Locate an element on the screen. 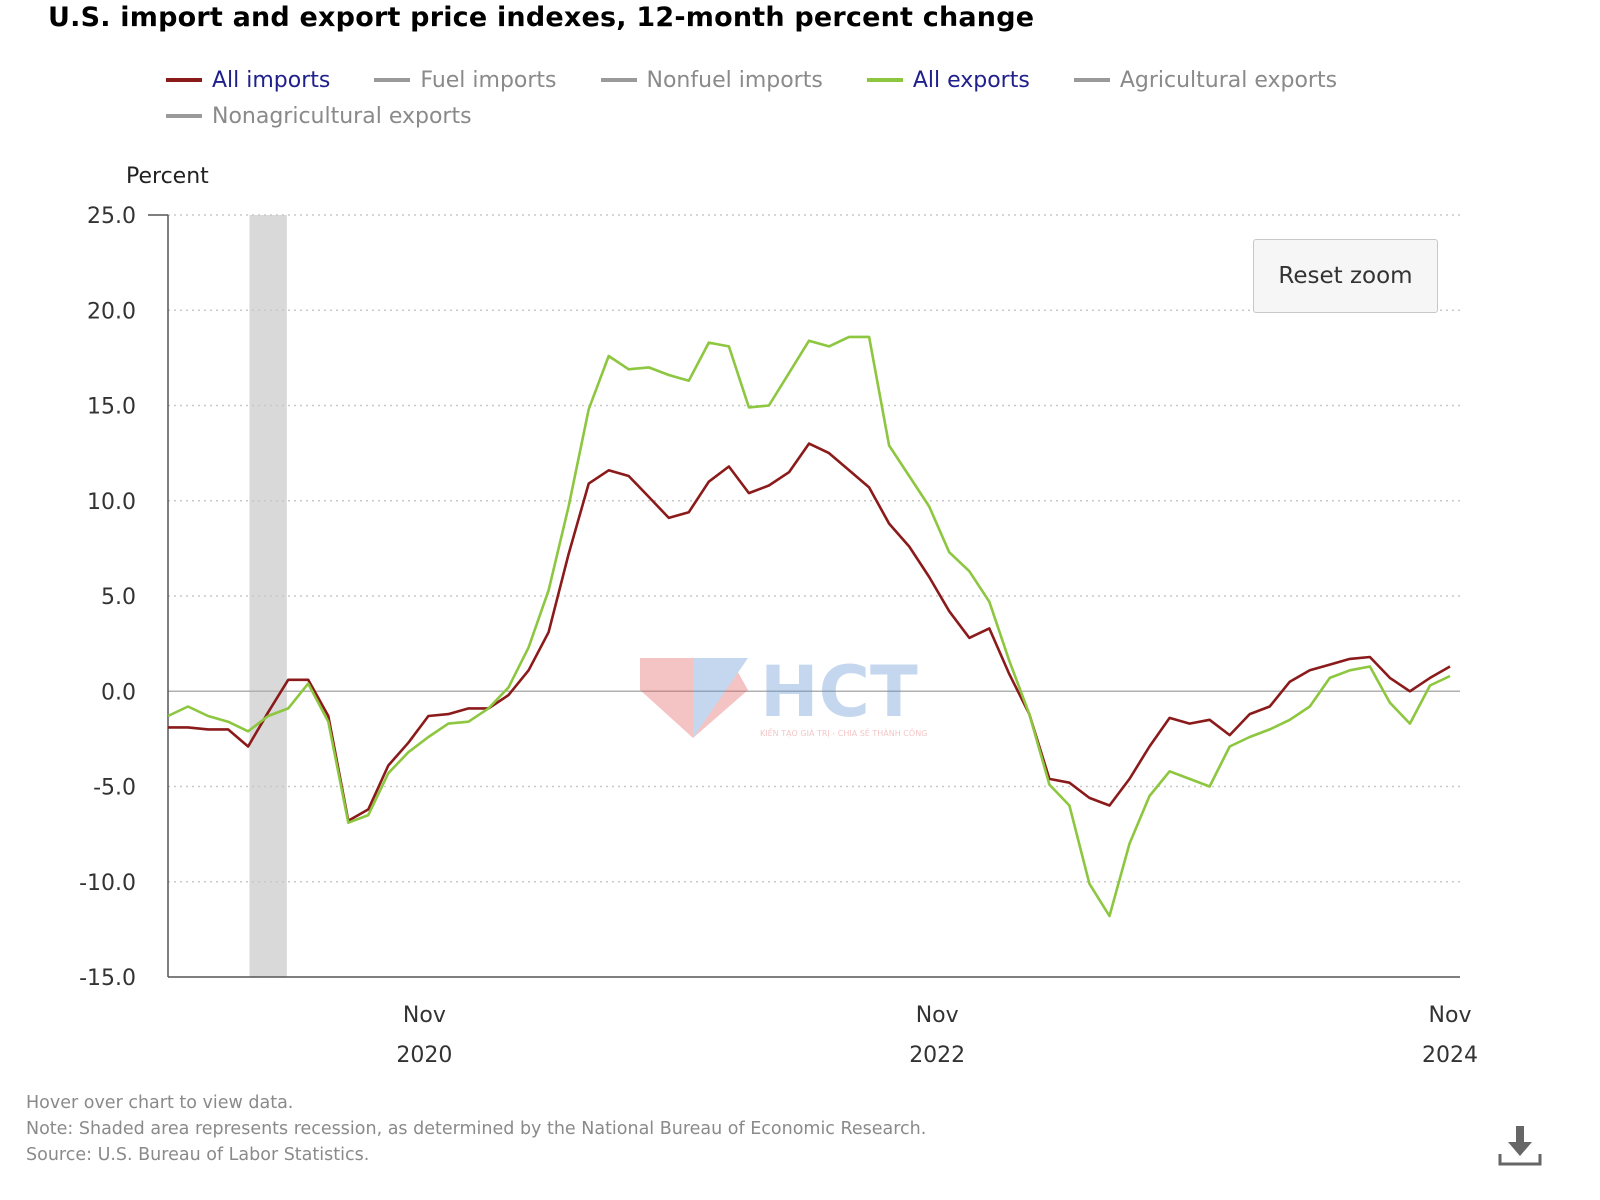 Image resolution: width=1600 pixels, height=1200 pixels. y-tick-label: 25.0 is located at coordinates (111, 216).